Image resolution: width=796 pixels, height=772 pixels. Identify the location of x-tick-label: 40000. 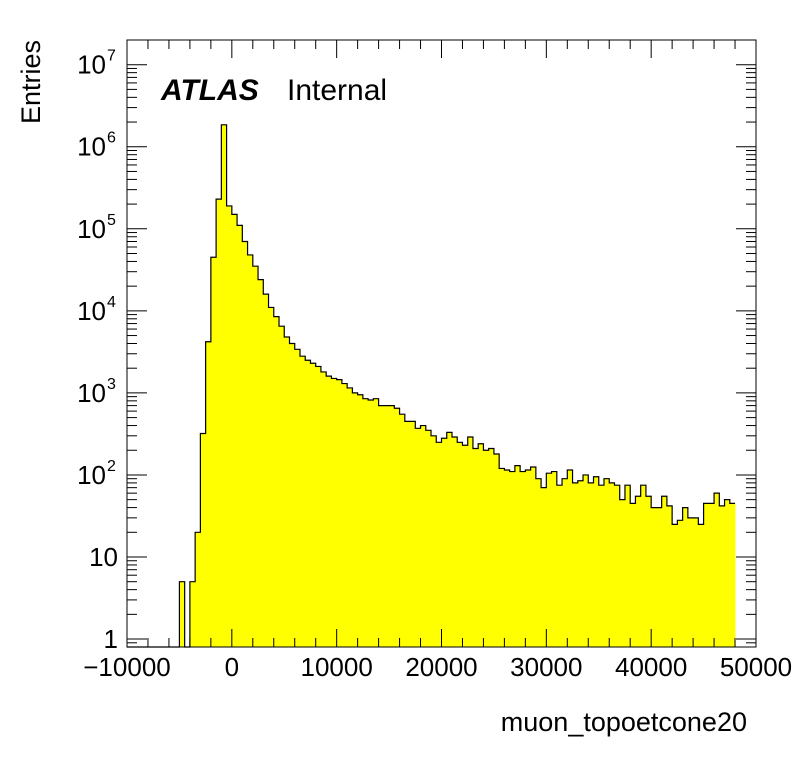
(651, 667).